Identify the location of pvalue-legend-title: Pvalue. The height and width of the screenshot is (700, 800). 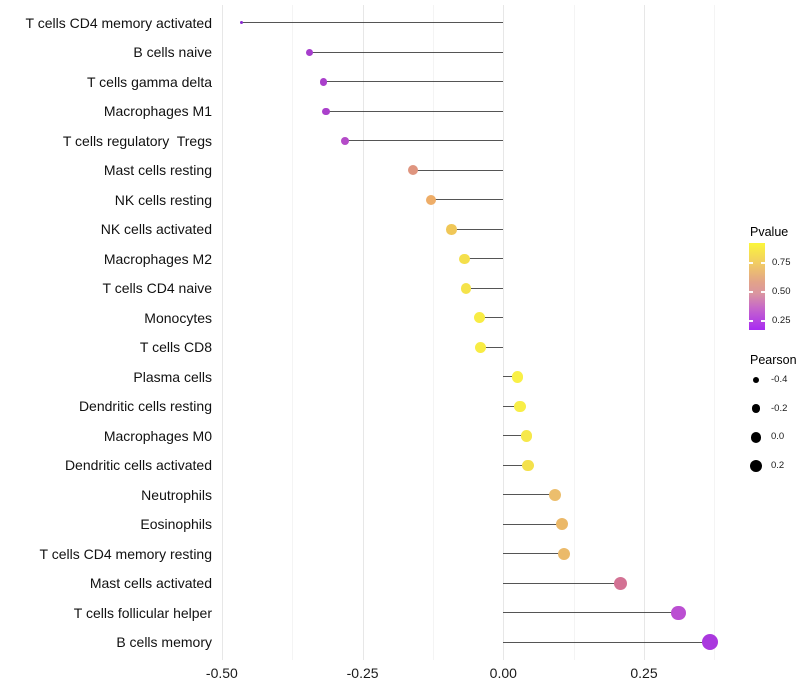
(769, 232).